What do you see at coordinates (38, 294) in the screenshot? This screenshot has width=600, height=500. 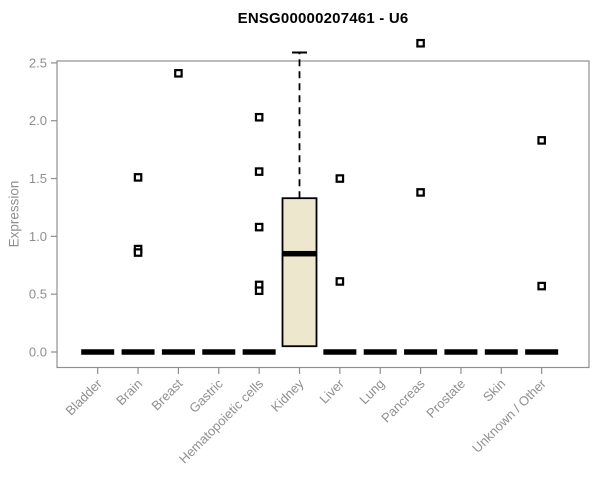 I see `y-tick-label: 0.5` at bounding box center [38, 294].